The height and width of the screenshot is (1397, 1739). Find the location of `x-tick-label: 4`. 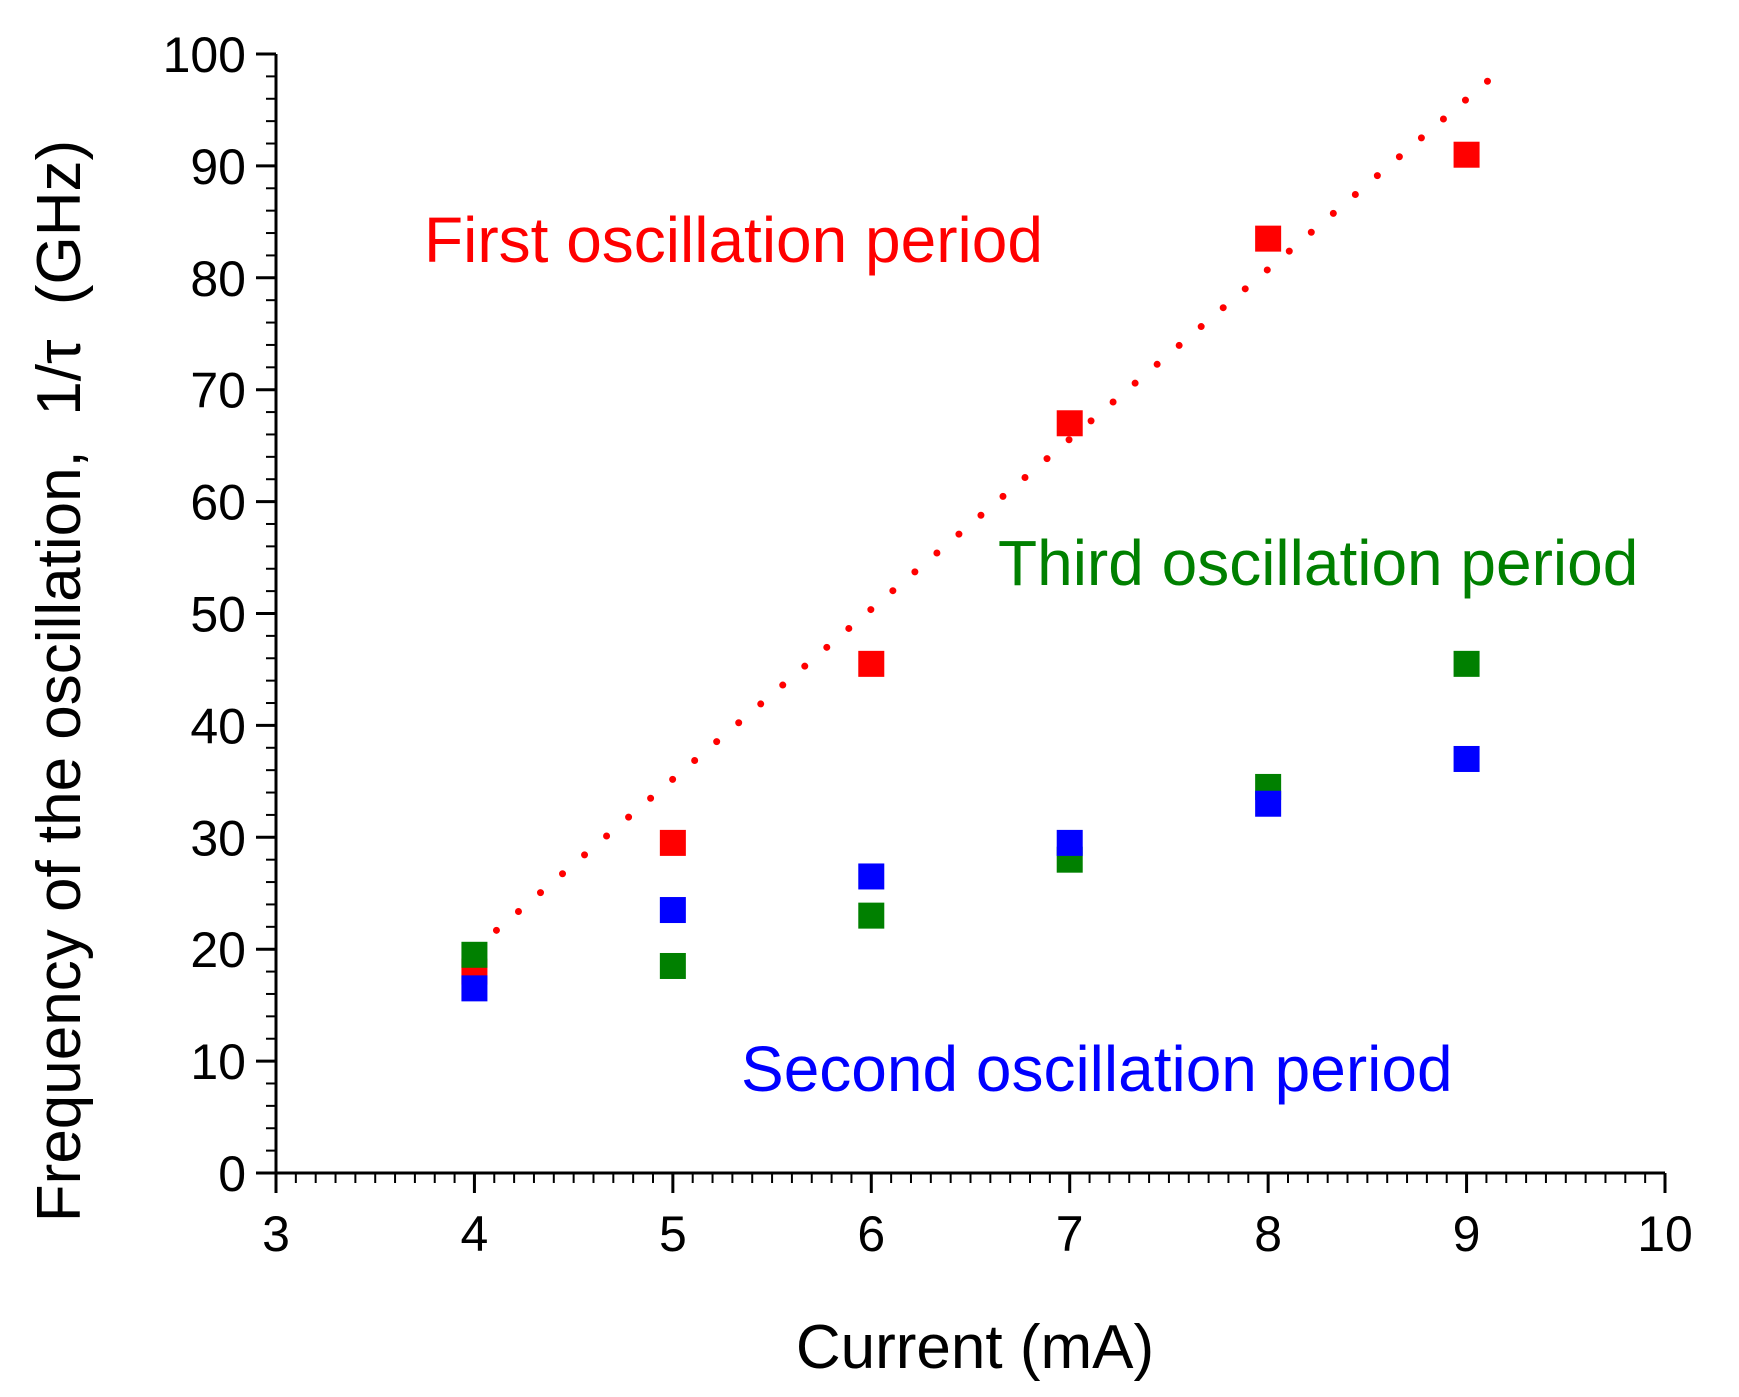

x-tick-label: 4 is located at coordinates (475, 1234).